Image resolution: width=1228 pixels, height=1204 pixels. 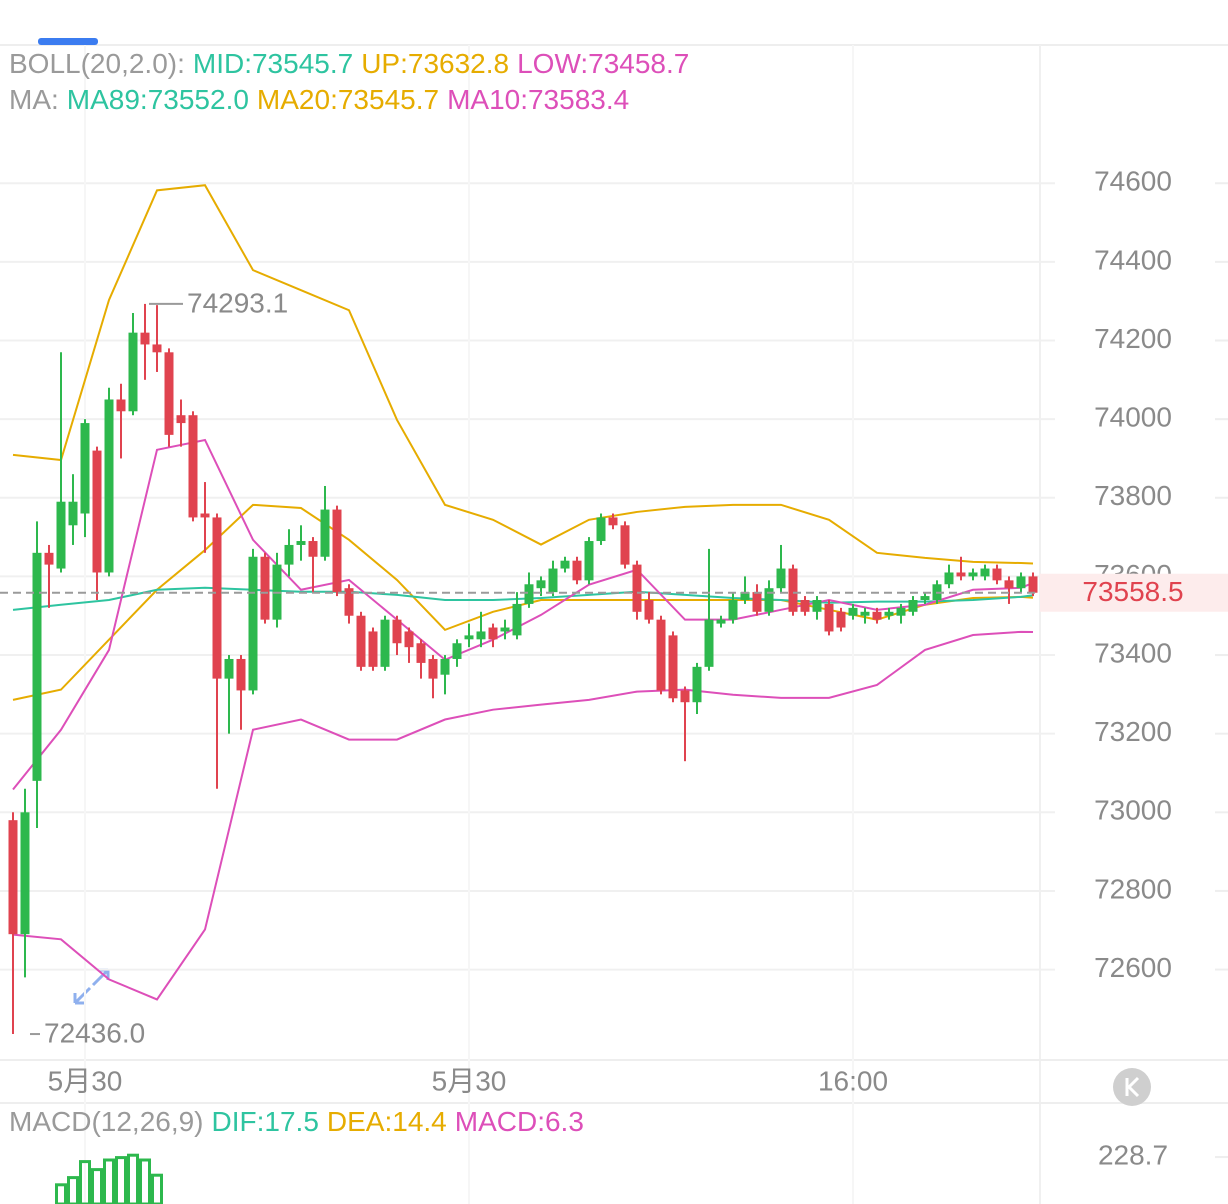 I want to click on legend-entry: MA20:73545.7, so click(x=348, y=99).